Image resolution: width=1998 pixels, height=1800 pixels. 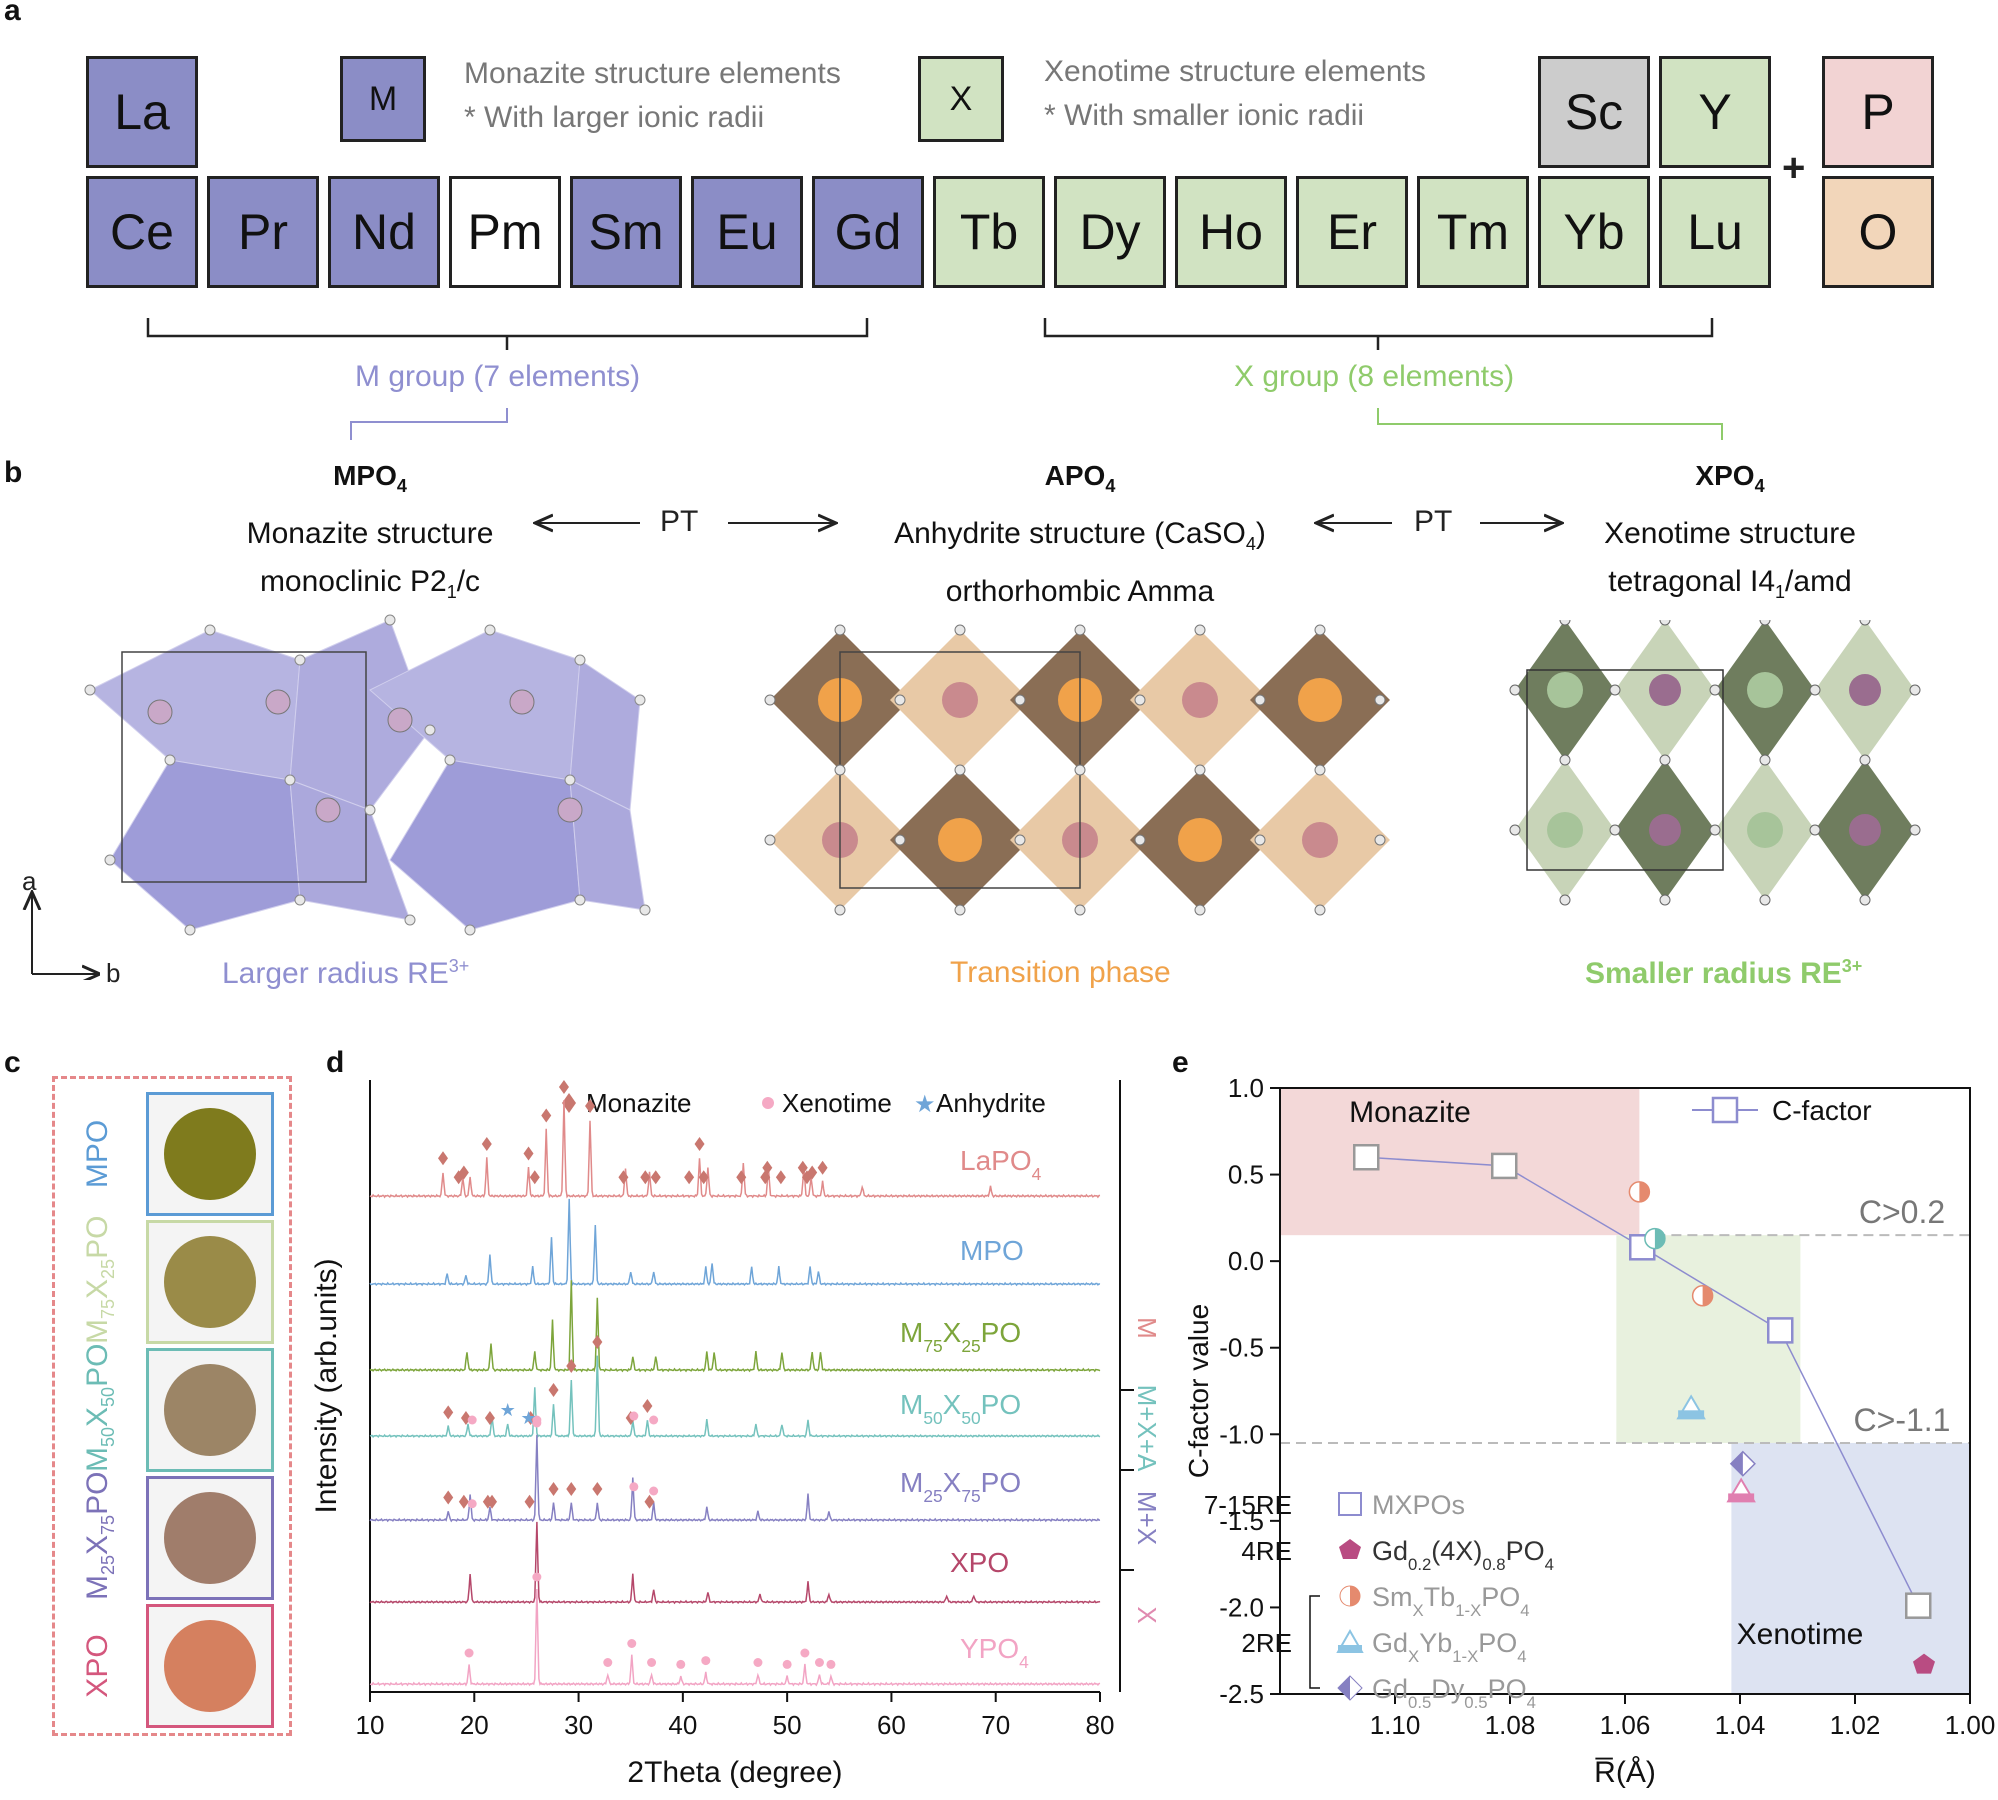 What do you see at coordinates (995, 1725) in the screenshot?
I see `xrd-x-tick-label: 70` at bounding box center [995, 1725].